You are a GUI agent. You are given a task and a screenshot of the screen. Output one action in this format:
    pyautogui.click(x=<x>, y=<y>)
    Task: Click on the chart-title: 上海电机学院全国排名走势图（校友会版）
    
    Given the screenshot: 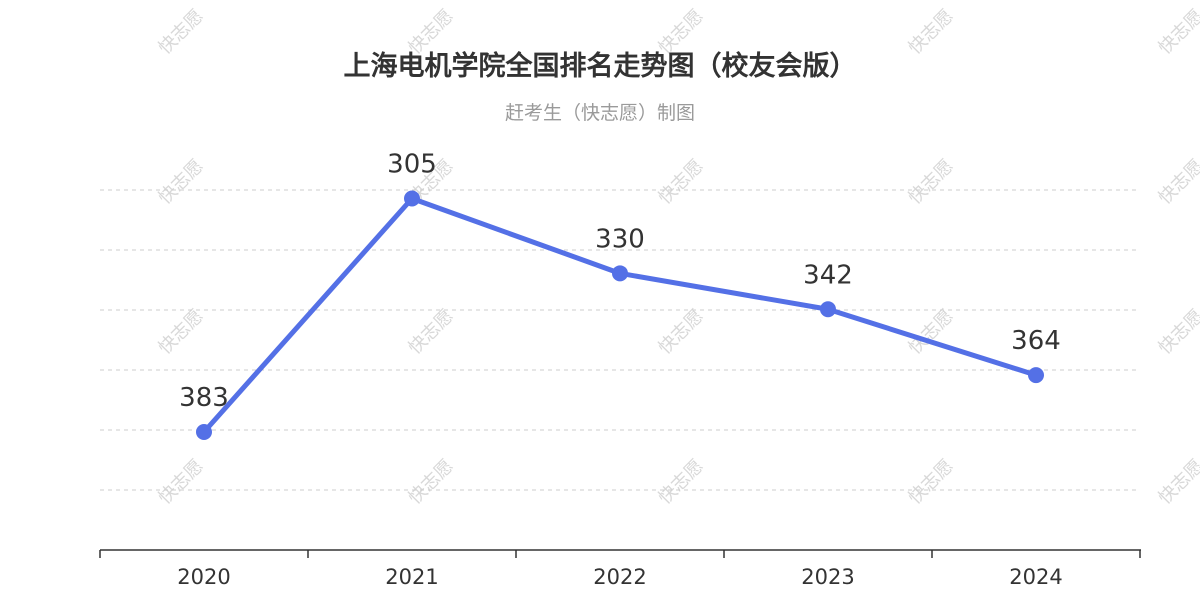 What is the action you would take?
    pyautogui.click(x=600, y=66)
    